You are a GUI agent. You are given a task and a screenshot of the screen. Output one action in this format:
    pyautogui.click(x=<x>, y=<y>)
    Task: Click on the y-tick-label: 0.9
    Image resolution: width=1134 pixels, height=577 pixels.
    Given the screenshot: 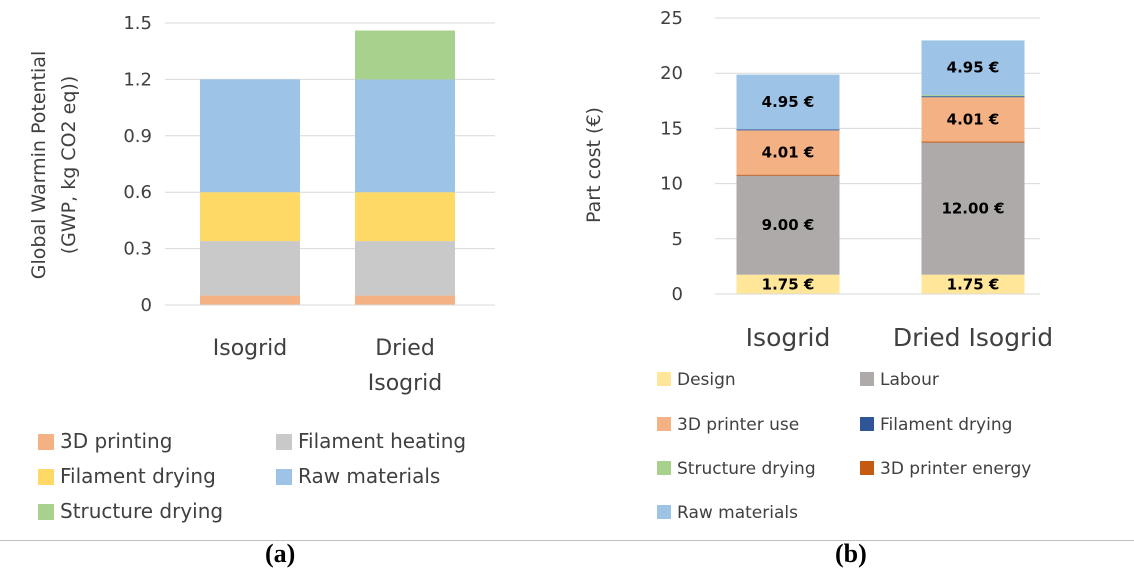 What is the action you would take?
    pyautogui.click(x=137, y=136)
    